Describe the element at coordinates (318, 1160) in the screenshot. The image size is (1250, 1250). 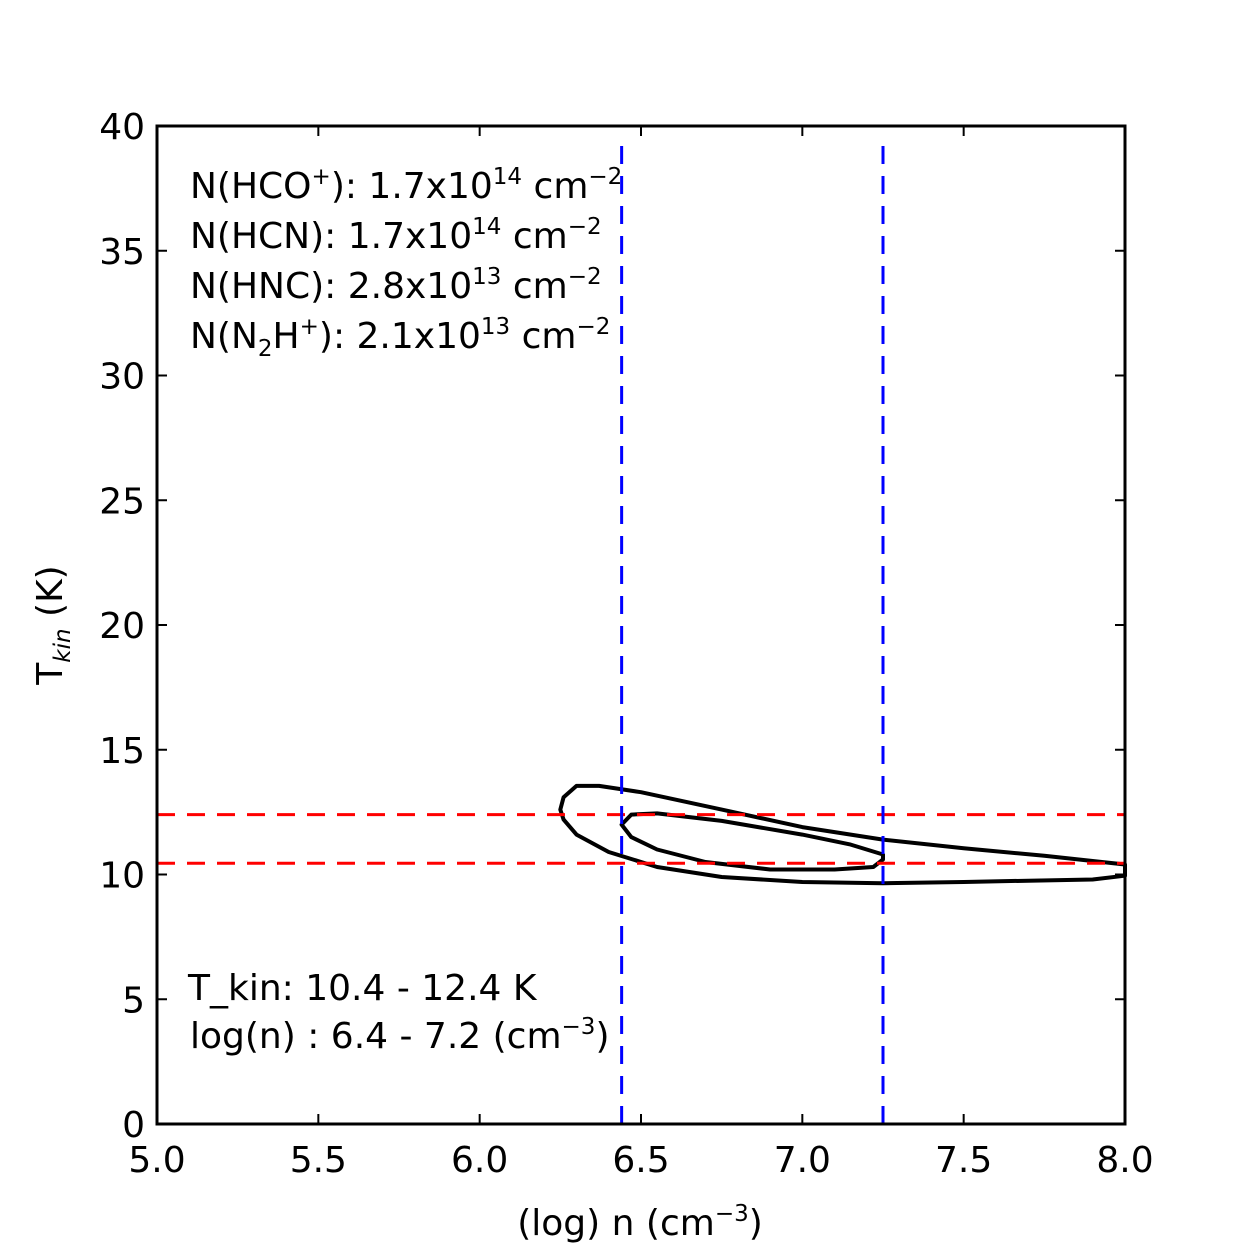
I see `x-tick-label: 5.5` at that location.